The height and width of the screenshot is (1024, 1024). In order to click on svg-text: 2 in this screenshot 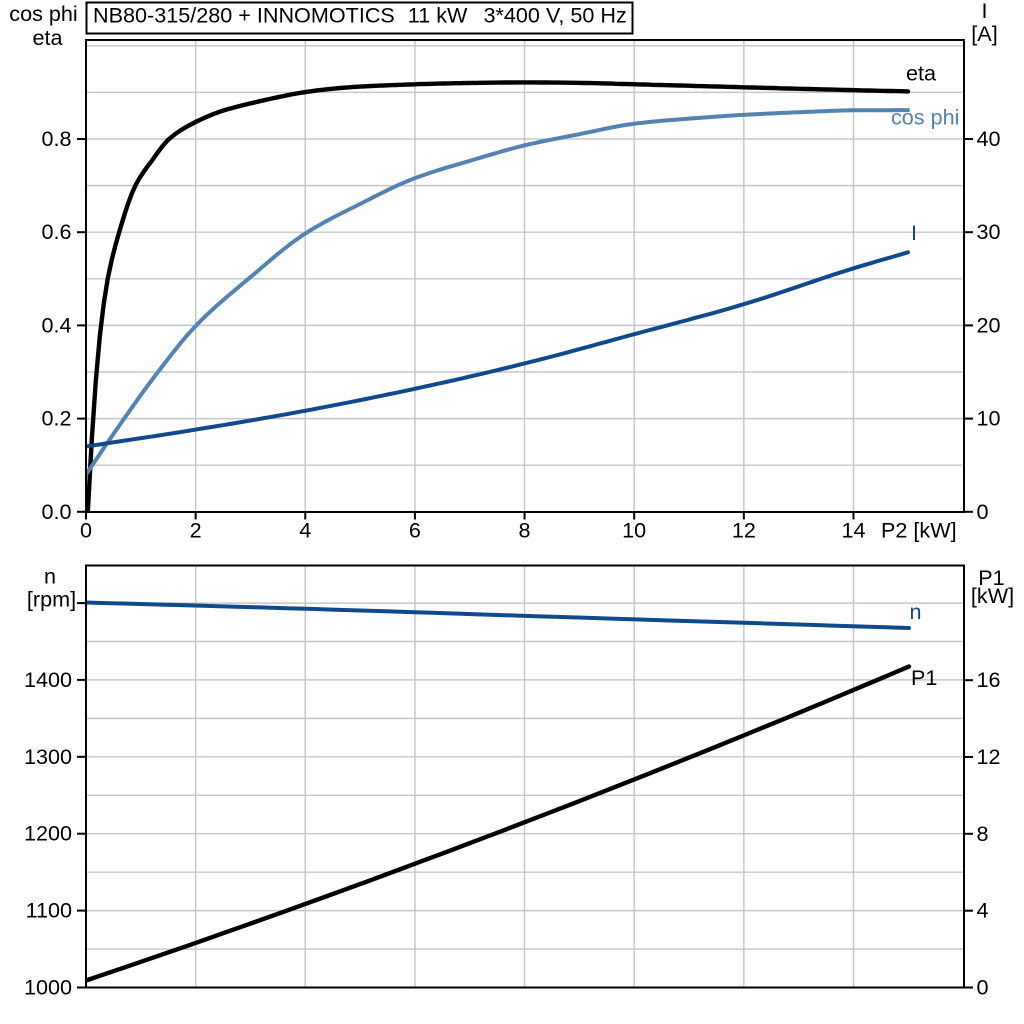, I will do `click(196, 530)`.